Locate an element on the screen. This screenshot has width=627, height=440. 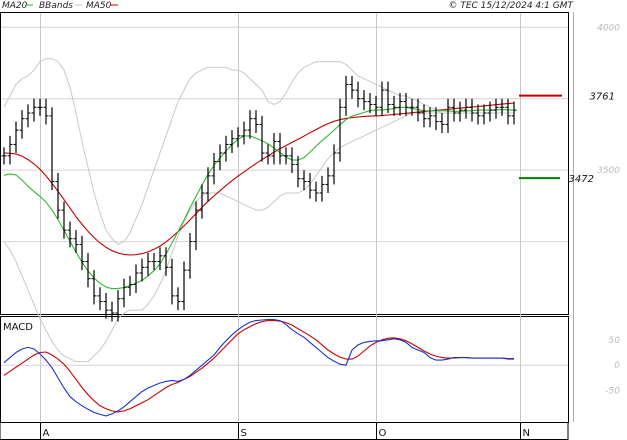
month-label: A is located at coordinates (46, 433).